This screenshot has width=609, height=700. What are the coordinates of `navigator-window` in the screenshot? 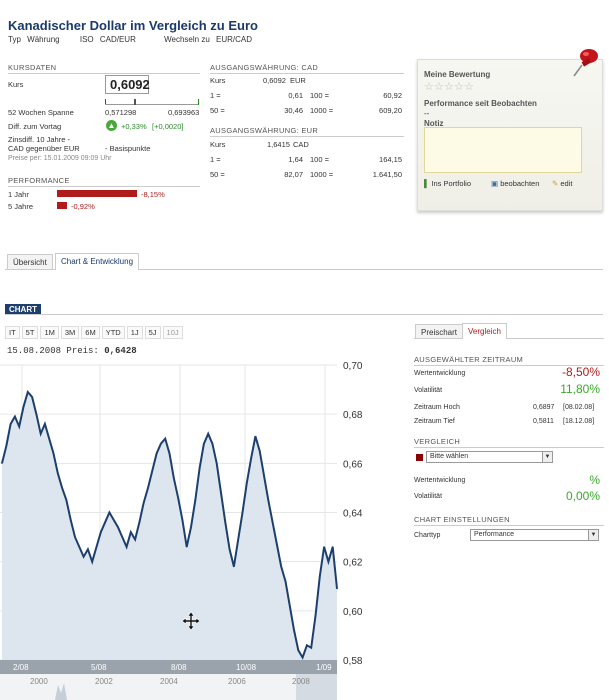 It's located at (316, 687).